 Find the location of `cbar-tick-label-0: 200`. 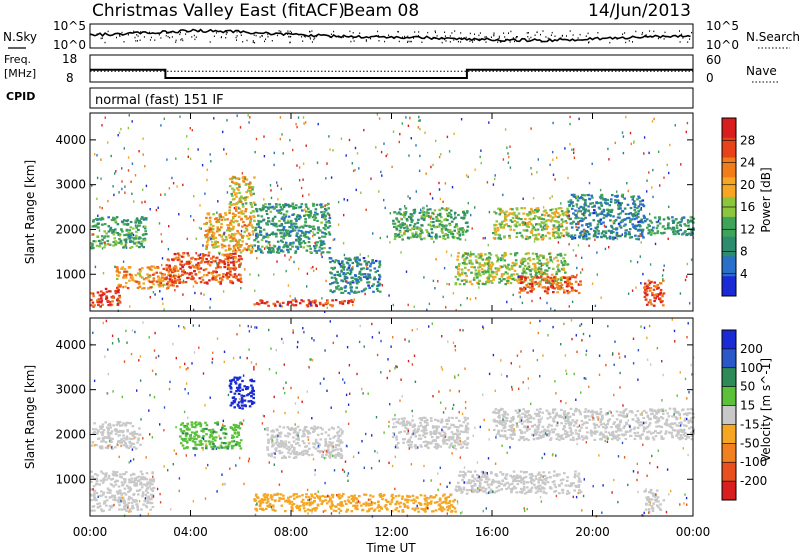

cbar-tick-label-0: 200 is located at coordinates (751, 349).